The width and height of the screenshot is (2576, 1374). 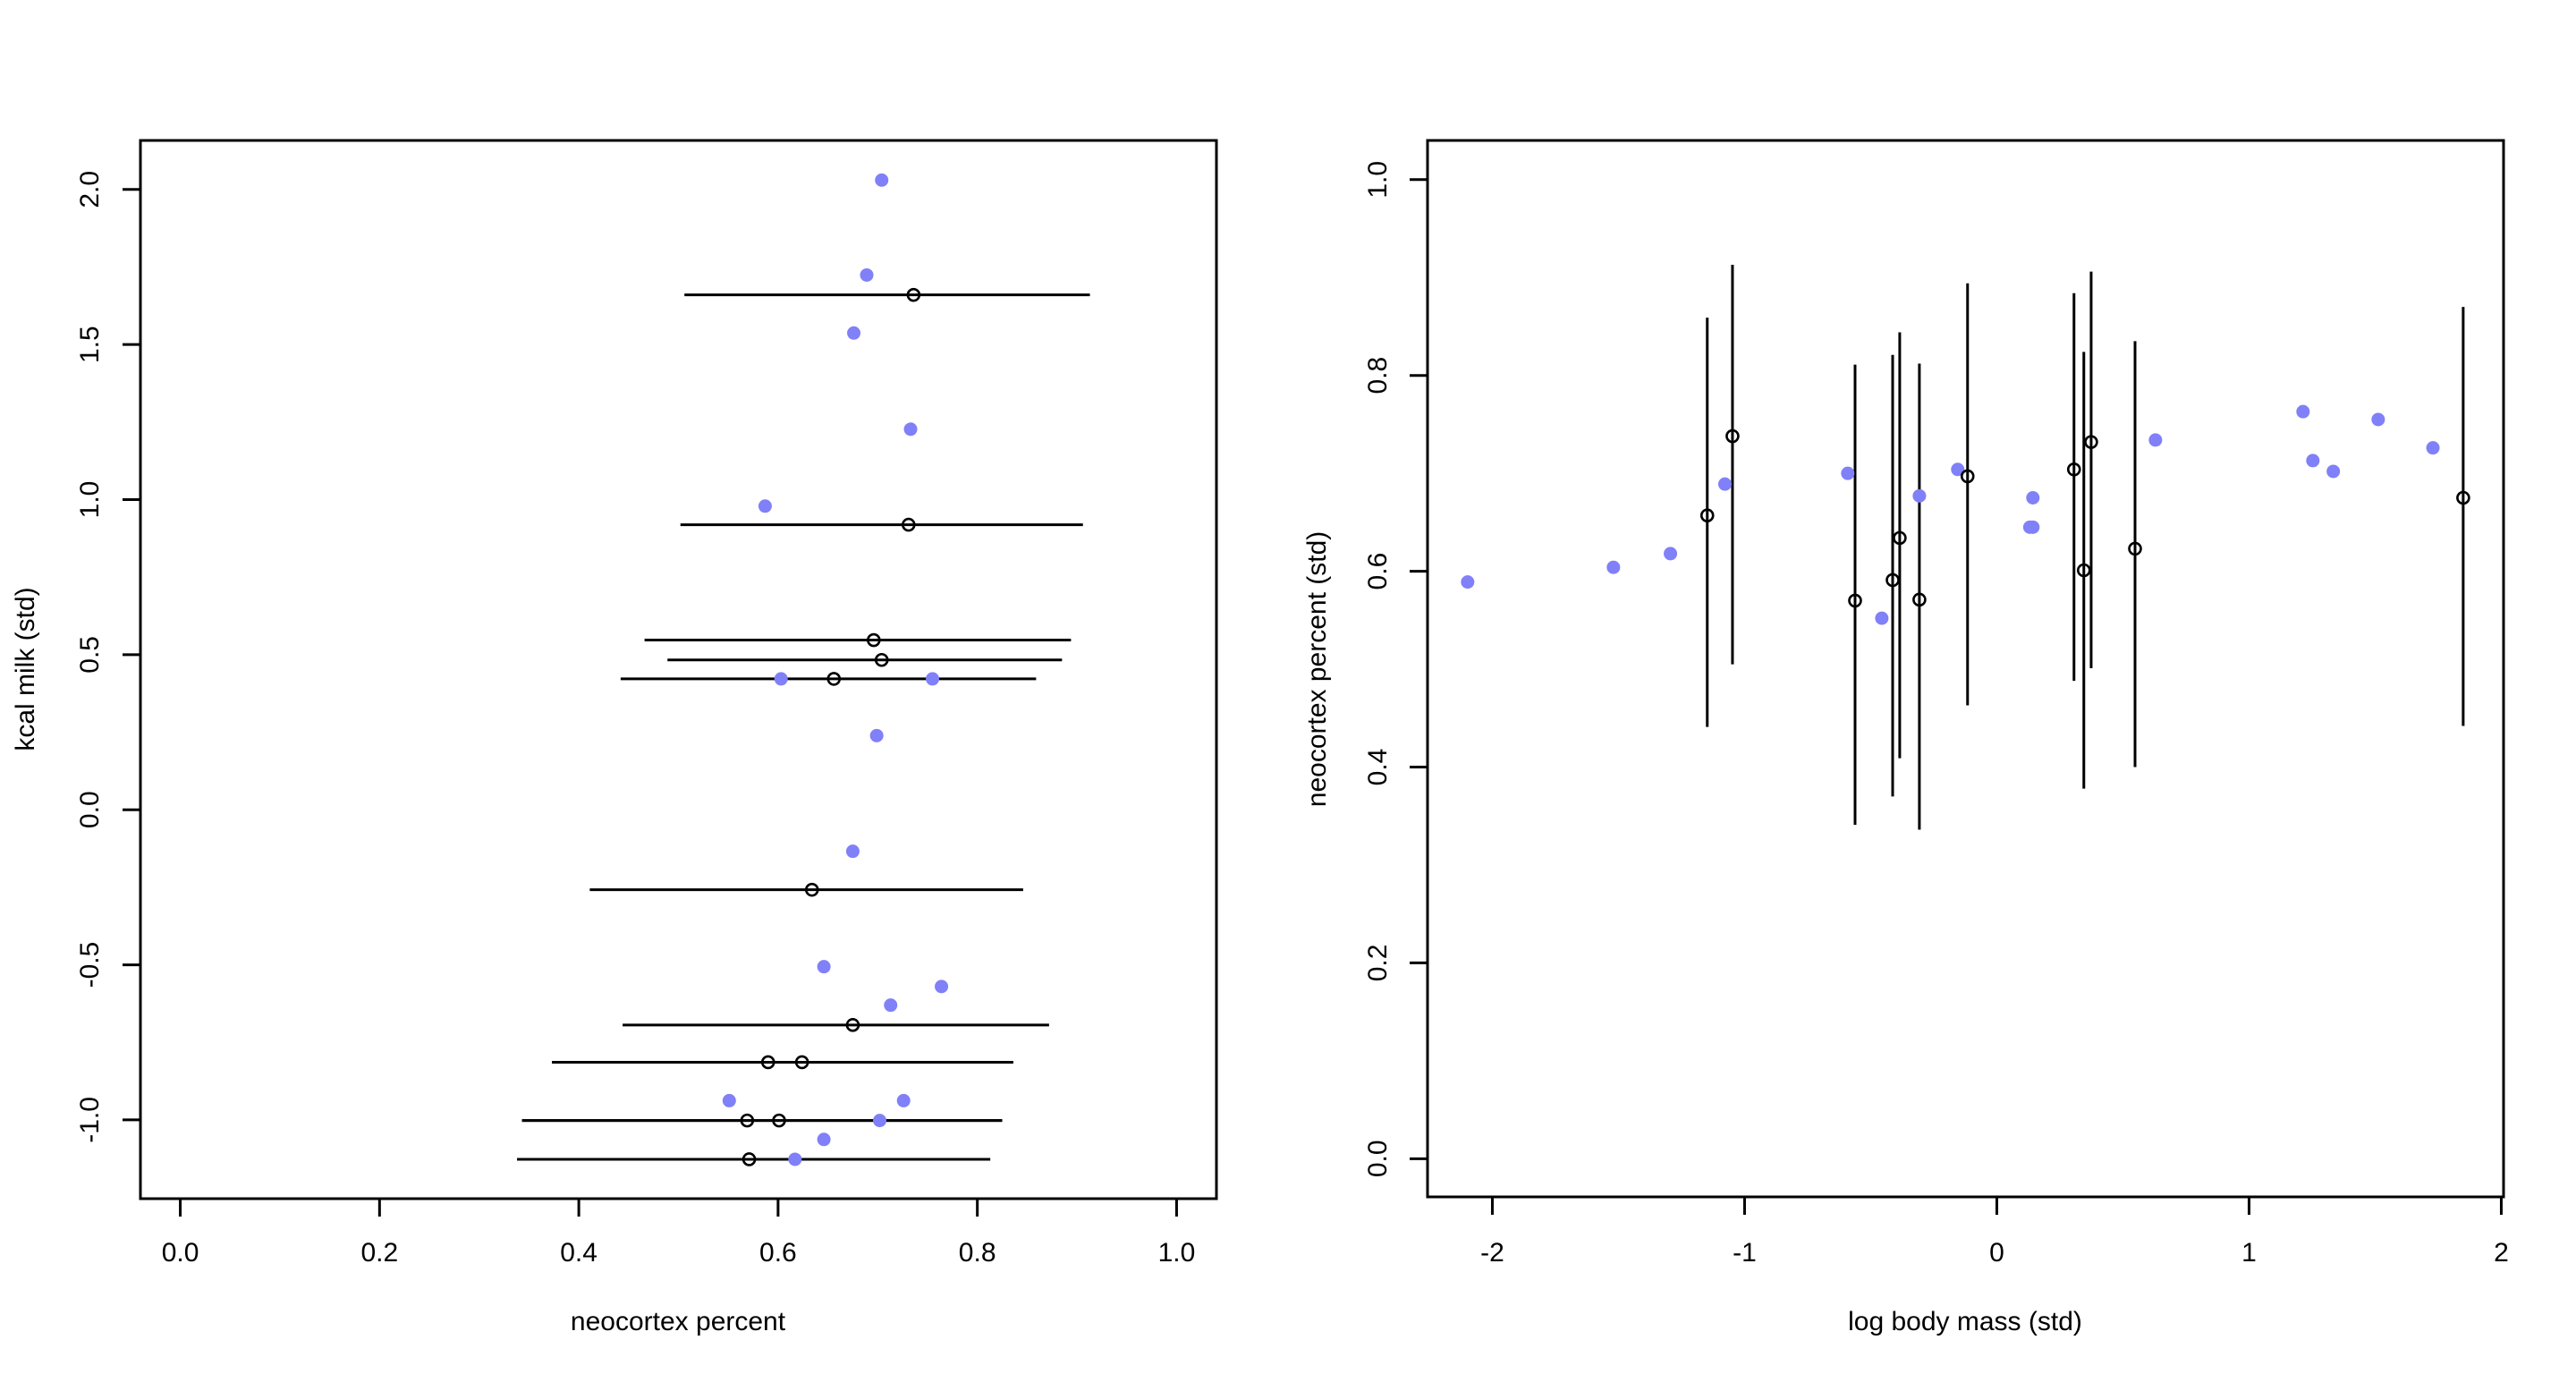 What do you see at coordinates (1177, 1253) in the screenshot?
I see `x-tick-label: 1.0` at bounding box center [1177, 1253].